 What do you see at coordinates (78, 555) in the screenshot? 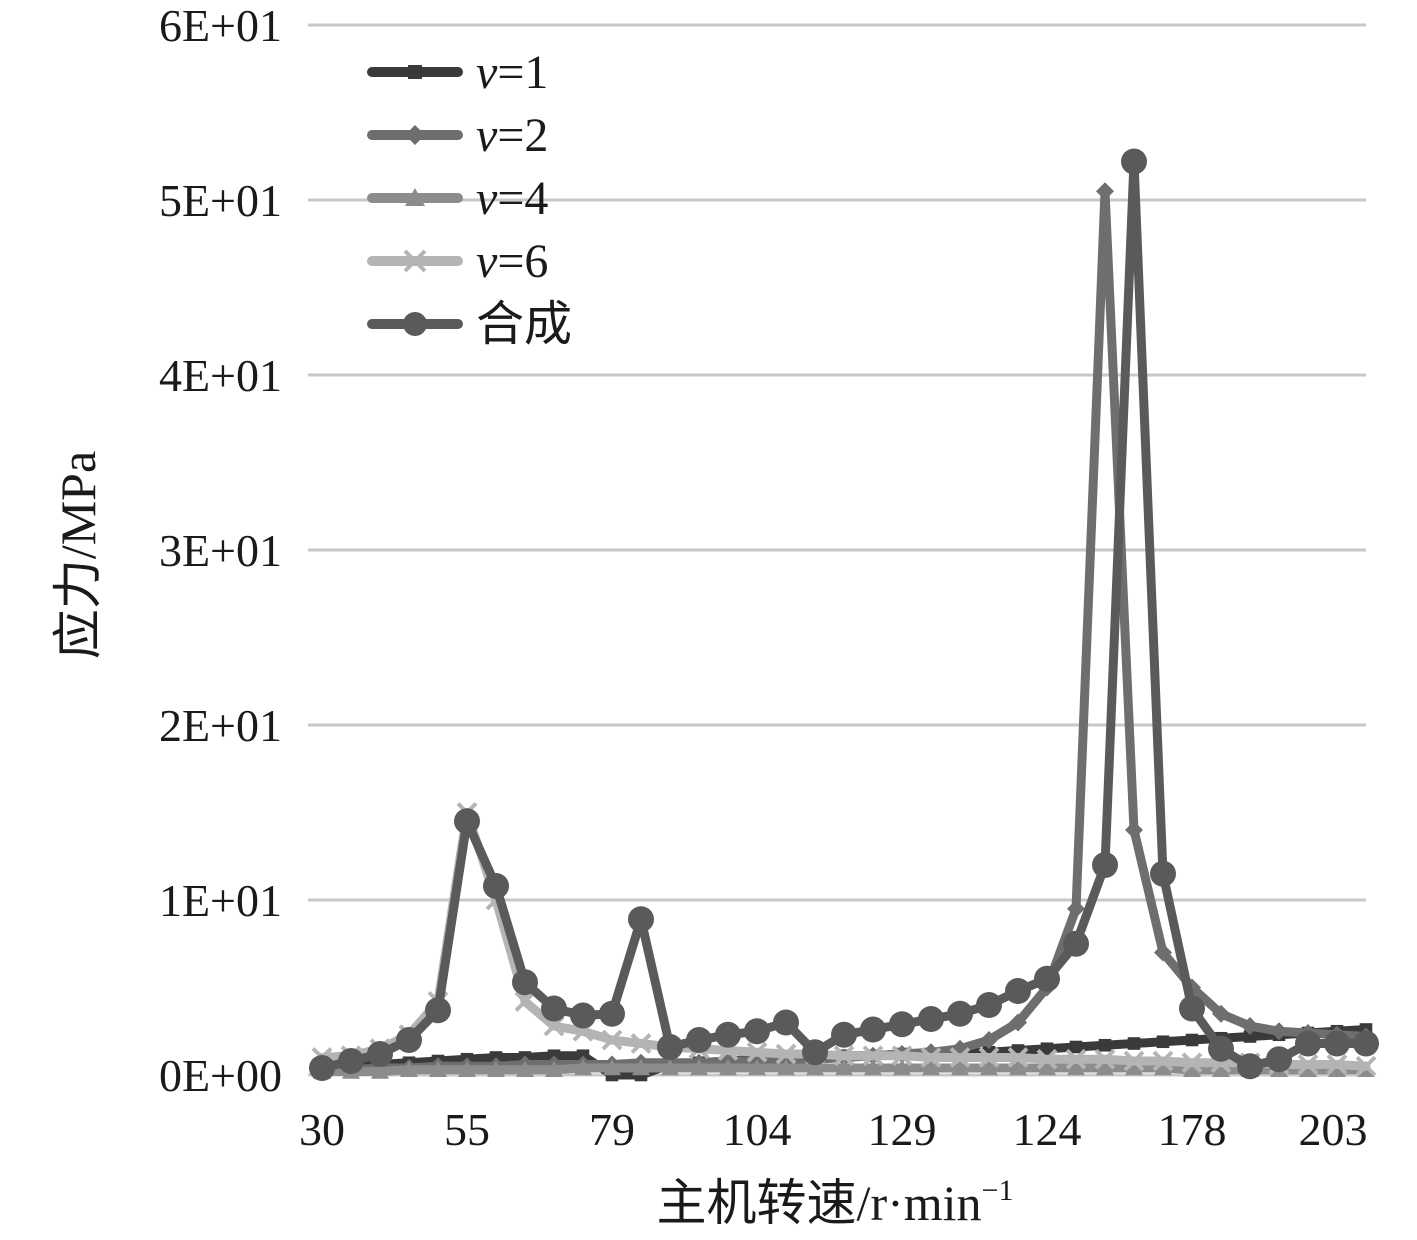
I see `y-axis-title: 应力/MPa` at bounding box center [78, 555].